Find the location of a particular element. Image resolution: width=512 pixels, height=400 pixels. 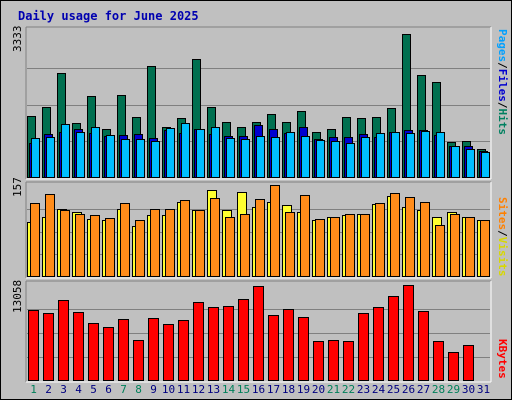

visits-panel-legend: Sites/Visits is located at coordinates (502, 237).